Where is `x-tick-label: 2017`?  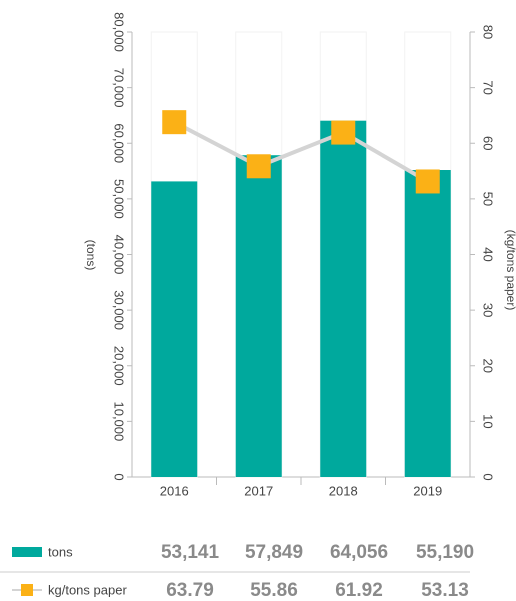
x-tick-label: 2017 is located at coordinates (258, 490).